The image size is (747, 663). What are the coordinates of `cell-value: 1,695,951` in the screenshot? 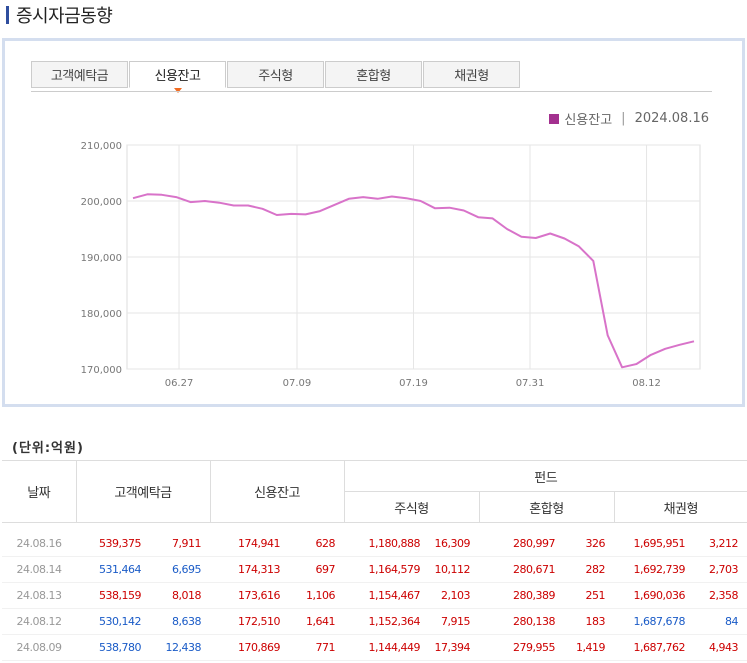 It's located at (659, 543).